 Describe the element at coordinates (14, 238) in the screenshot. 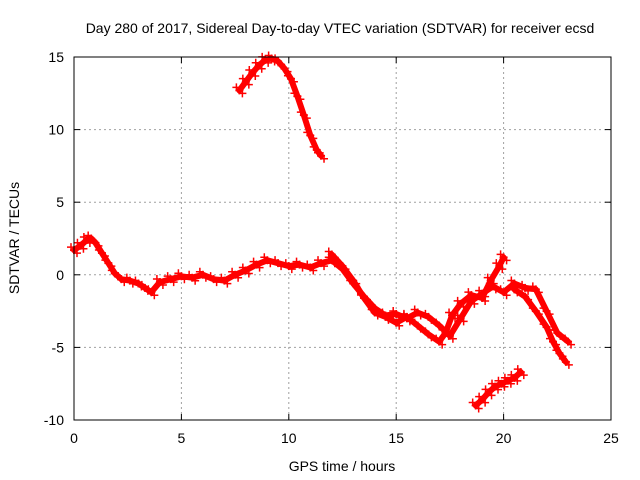

I see `y-axis-label: SDTVAR / TECUs` at that location.